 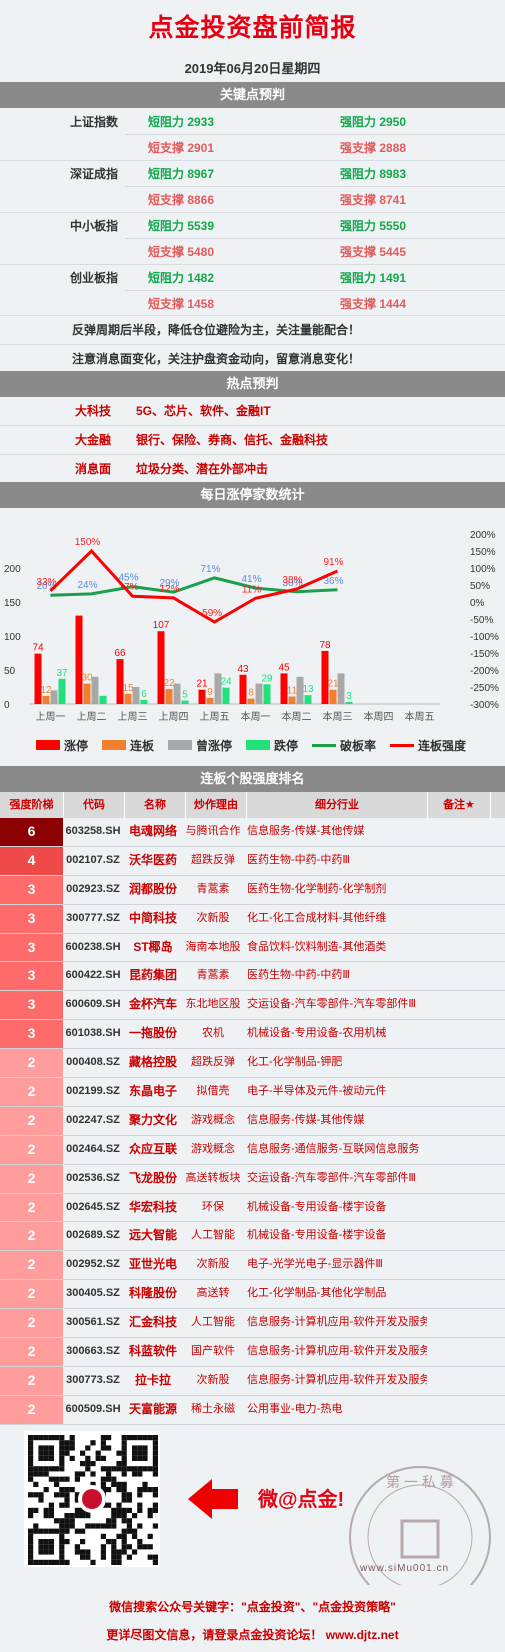 What do you see at coordinates (152, 1206) in the screenshot?
I see `name-cell: 华宏科技` at bounding box center [152, 1206].